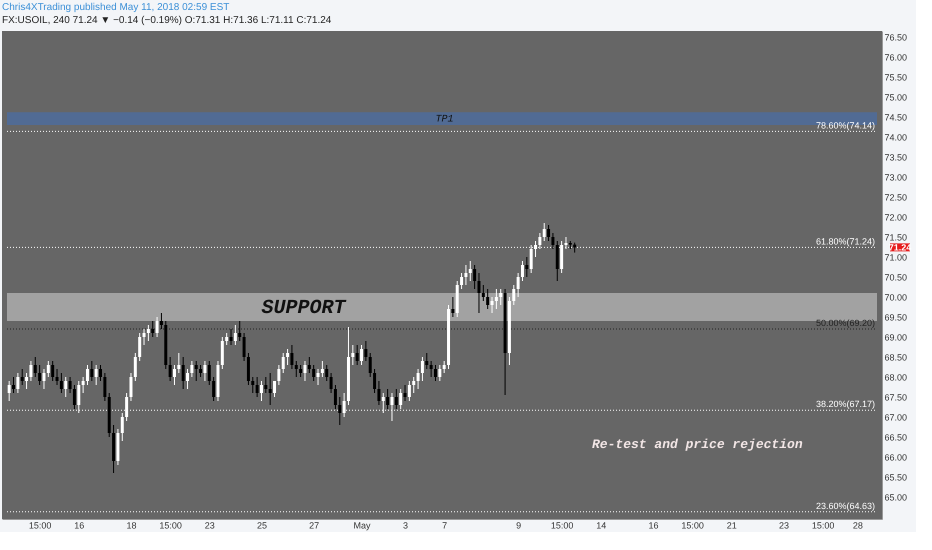  What do you see at coordinates (896, 117) in the screenshot?
I see `y-tick-label: 74.50` at bounding box center [896, 117].